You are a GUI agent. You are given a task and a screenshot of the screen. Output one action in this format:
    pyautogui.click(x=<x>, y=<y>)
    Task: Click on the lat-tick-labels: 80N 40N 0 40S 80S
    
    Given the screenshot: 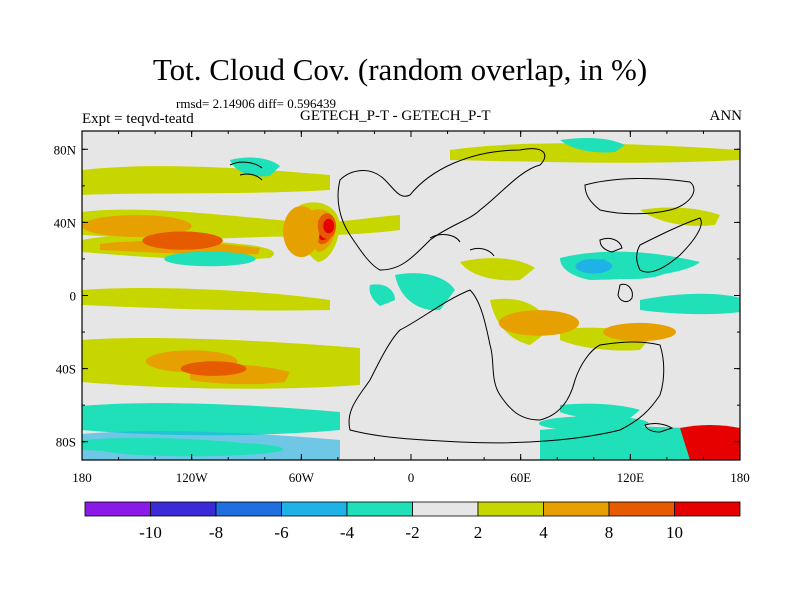 What is the action you would take?
    pyautogui.click(x=65, y=295)
    